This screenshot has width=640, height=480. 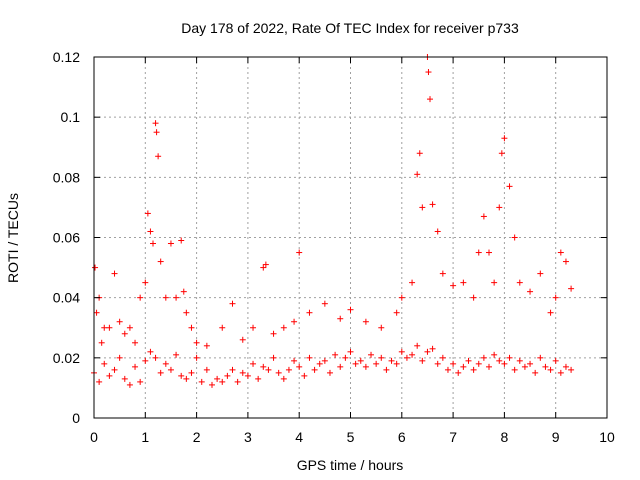 I want to click on x-tick-labels: 0 1 2 3 4 5 6 7 8 9 10, so click(x=352, y=437).